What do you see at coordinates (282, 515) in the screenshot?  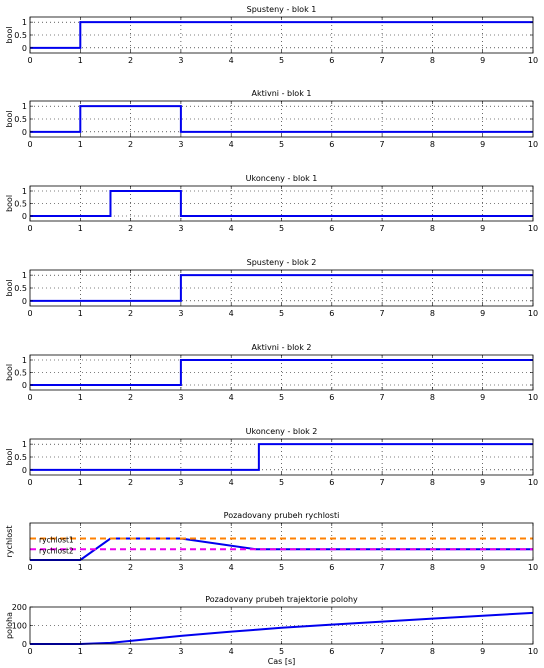 I see `chart-title: Pozadovany prubeh rychlosti` at bounding box center [282, 515].